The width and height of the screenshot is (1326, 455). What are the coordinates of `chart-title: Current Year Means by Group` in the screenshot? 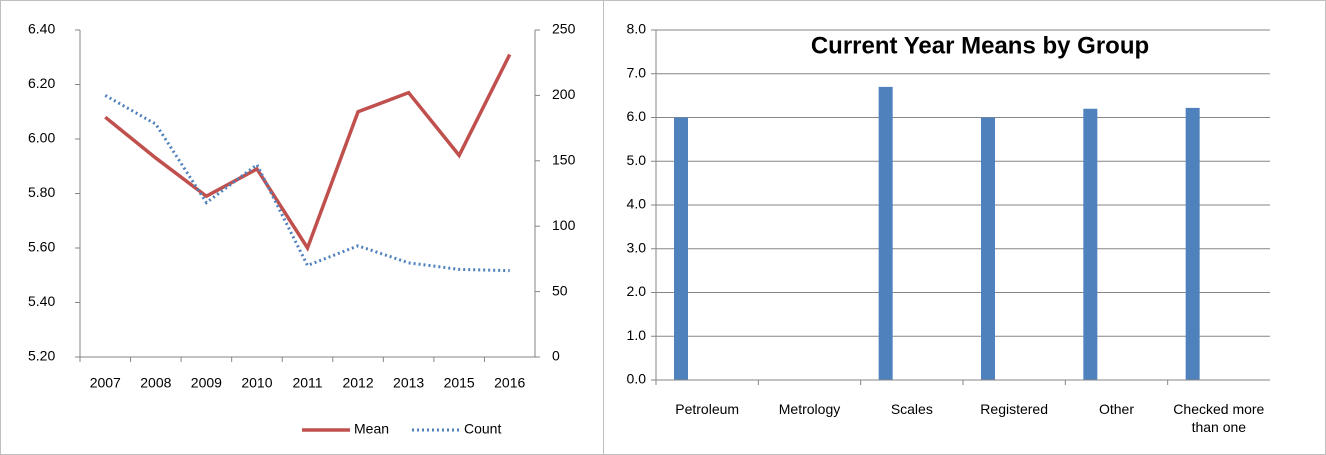 It's located at (980, 45).